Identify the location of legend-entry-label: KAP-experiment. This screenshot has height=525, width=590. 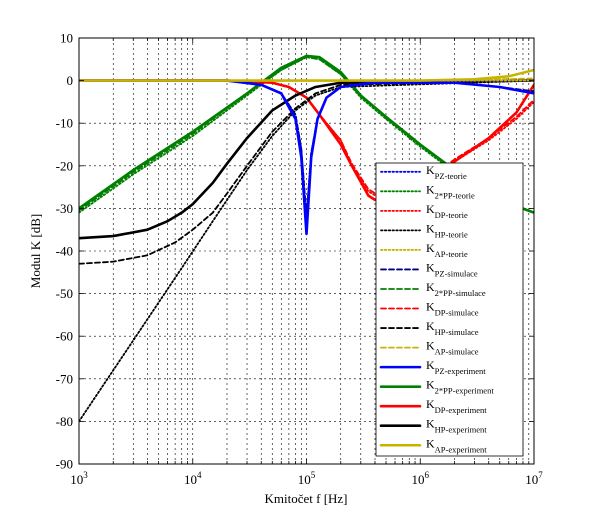
(456, 445).